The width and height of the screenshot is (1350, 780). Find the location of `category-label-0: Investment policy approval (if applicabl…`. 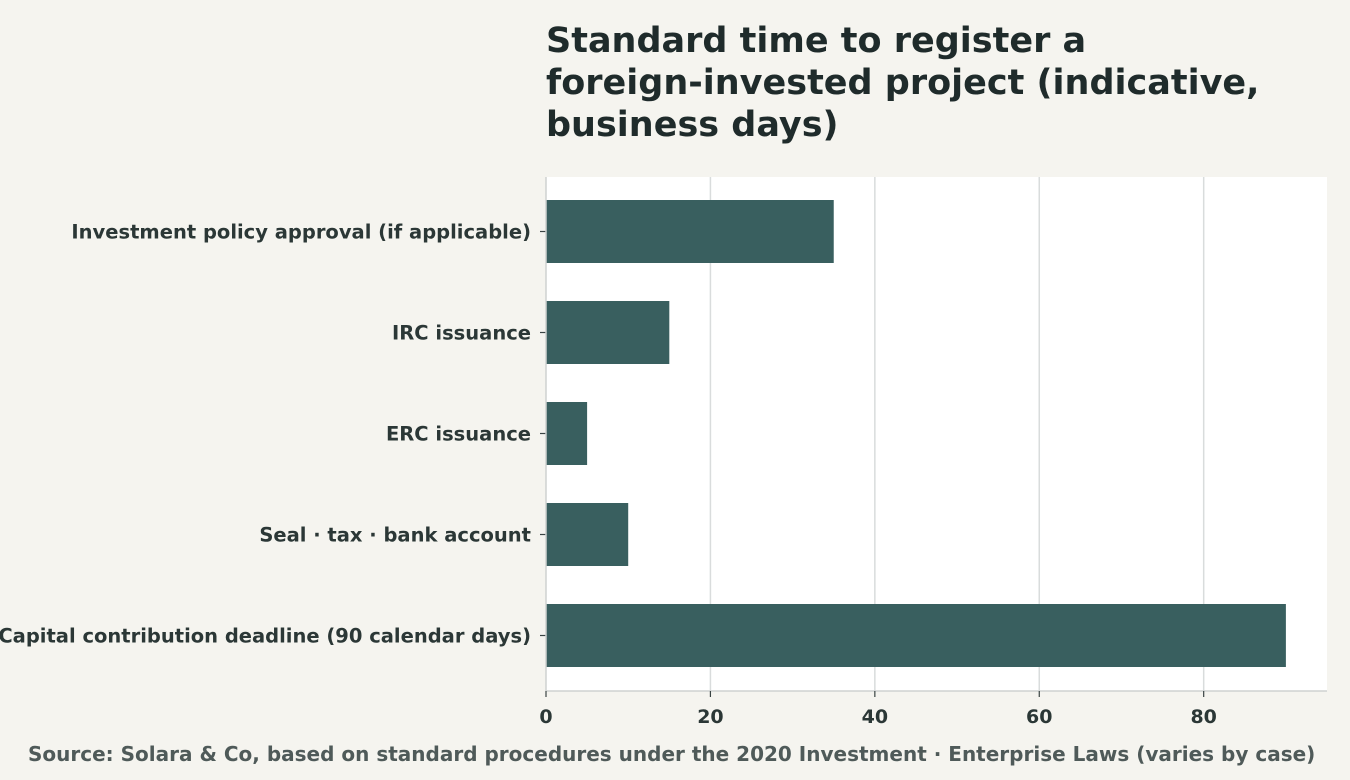

category-label-0: Investment policy approval (if applicabl… is located at coordinates (301, 232).